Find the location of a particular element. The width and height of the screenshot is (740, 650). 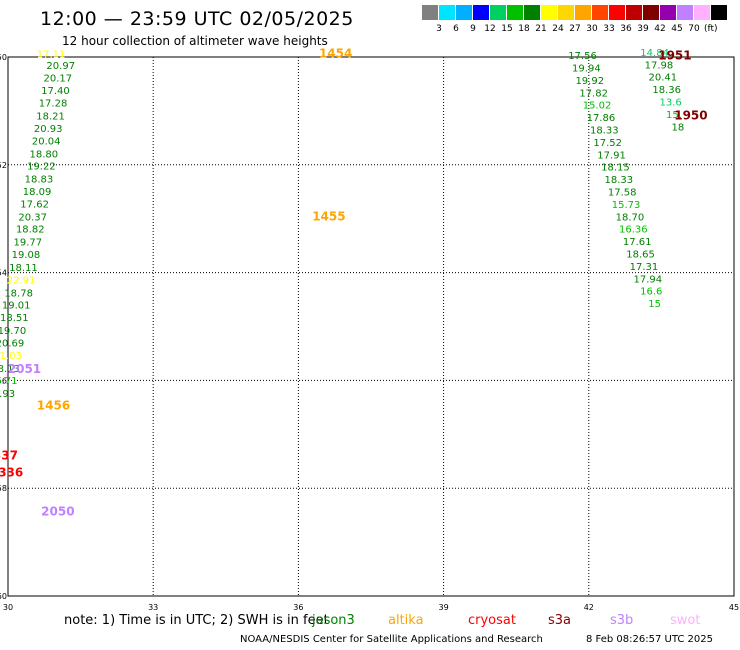

pass-time-label: 2337 is located at coordinates (9, 456).